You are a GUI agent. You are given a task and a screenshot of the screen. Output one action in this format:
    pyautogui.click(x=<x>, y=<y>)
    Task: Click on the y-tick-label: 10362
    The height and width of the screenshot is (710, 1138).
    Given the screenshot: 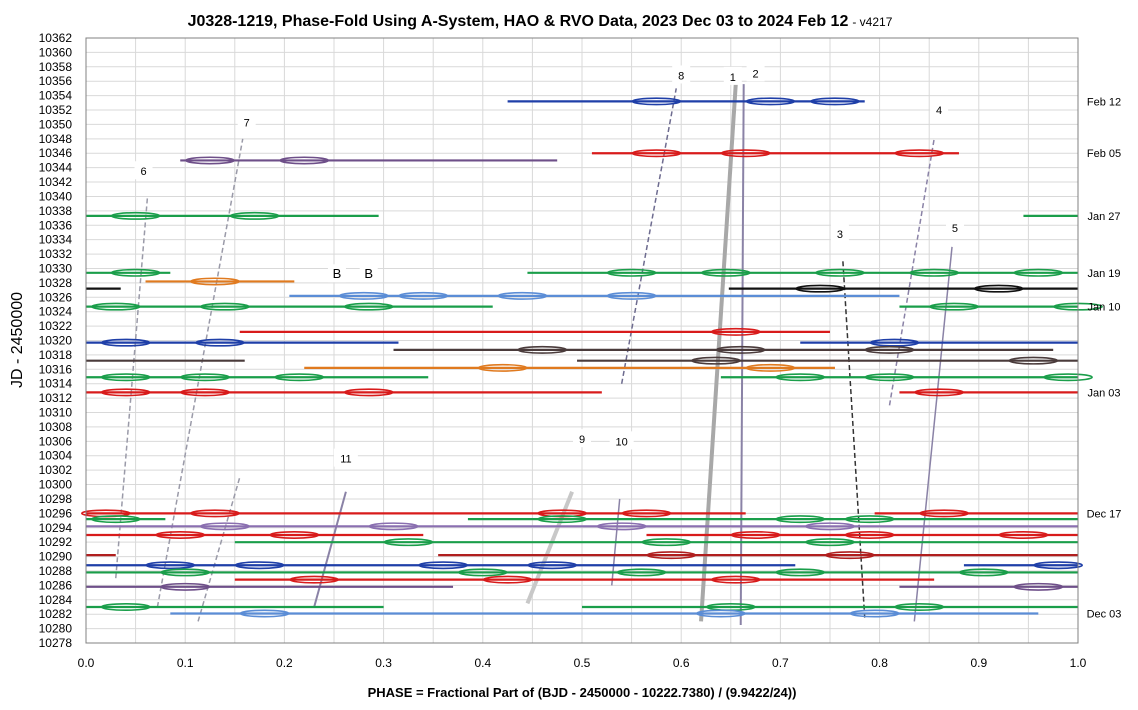 What is the action you would take?
    pyautogui.click(x=56, y=38)
    